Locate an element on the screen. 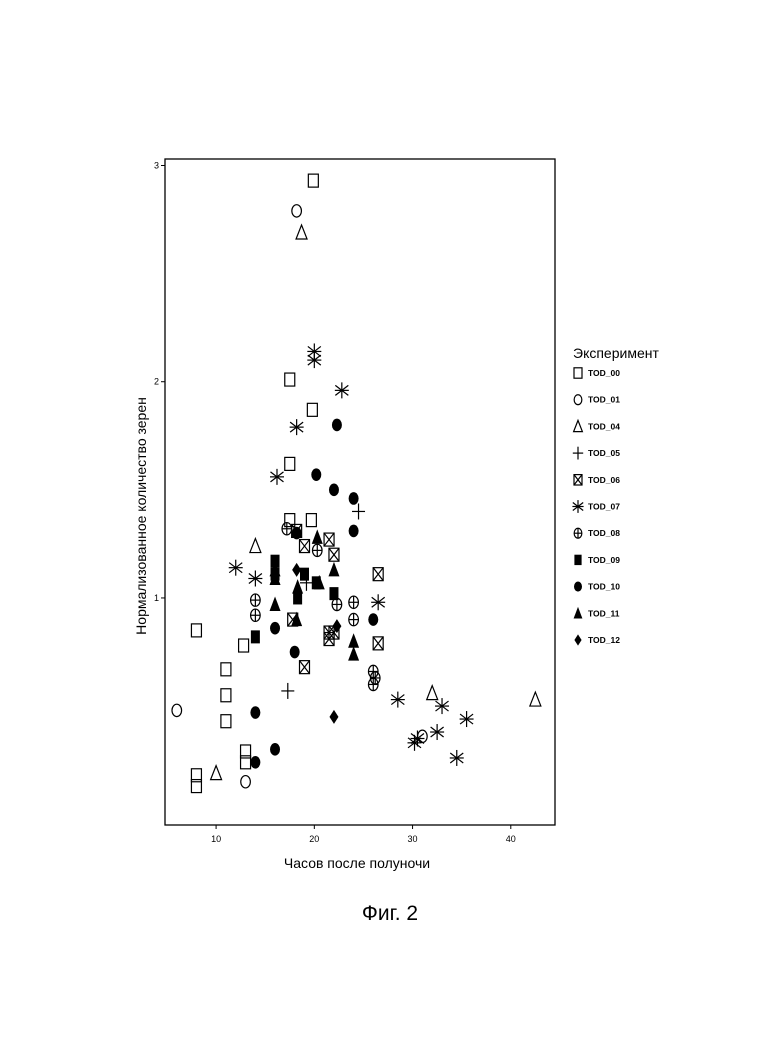 Image resolution: width=780 pixels, height=1048 pixels. x-tick-label: 20 is located at coordinates (314, 839).